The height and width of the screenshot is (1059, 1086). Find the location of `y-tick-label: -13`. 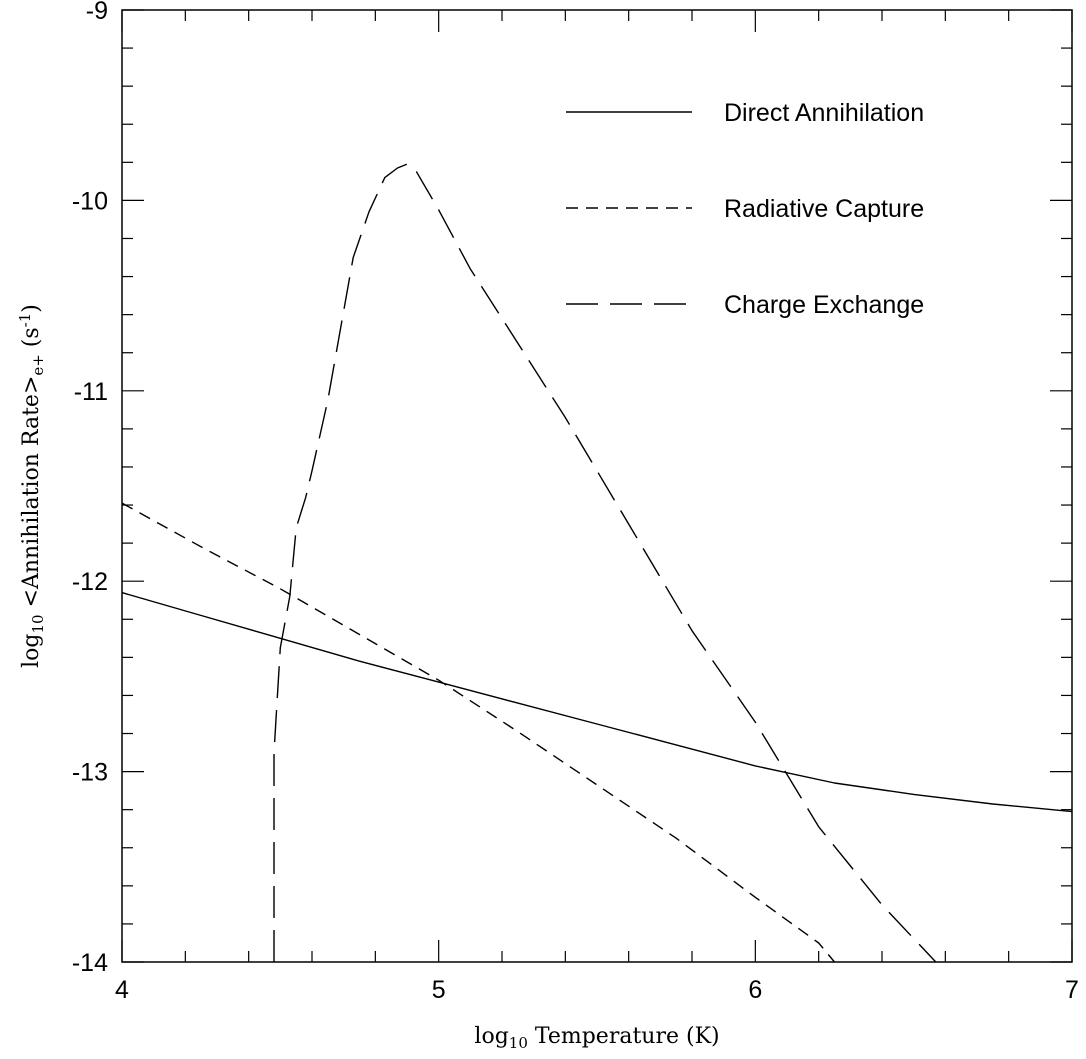

y-tick-label: -13 is located at coordinates (90, 773).